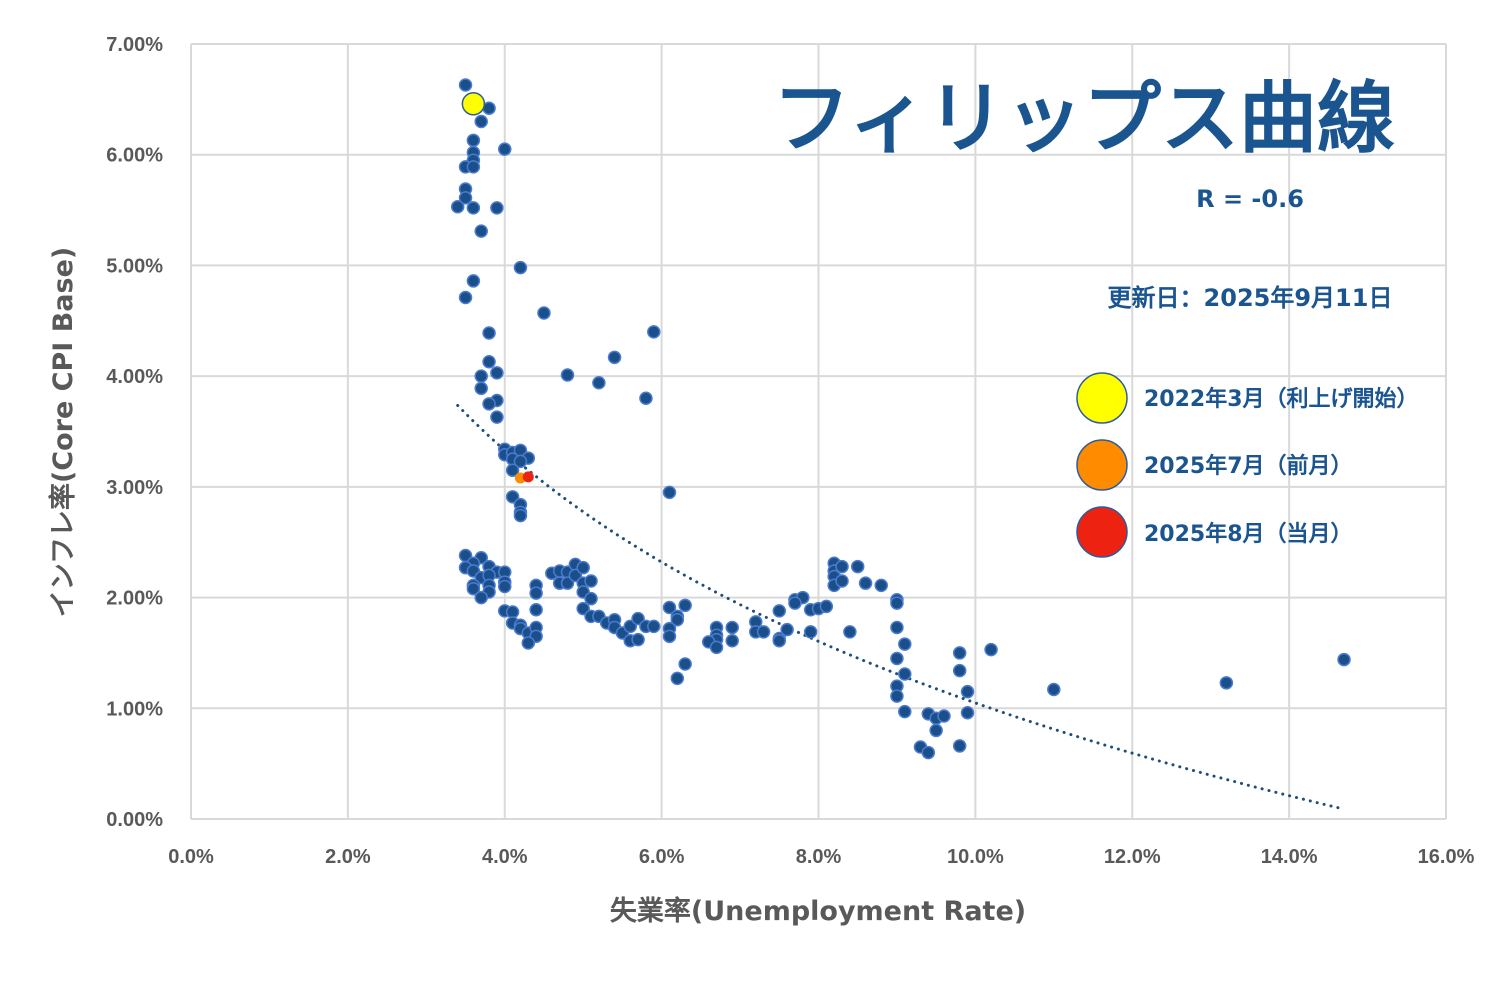 This screenshot has width=1512, height=982. Describe the element at coordinates (1214, 532) in the screenshot. I see `legend-item: 2025年8月（当月）` at that location.